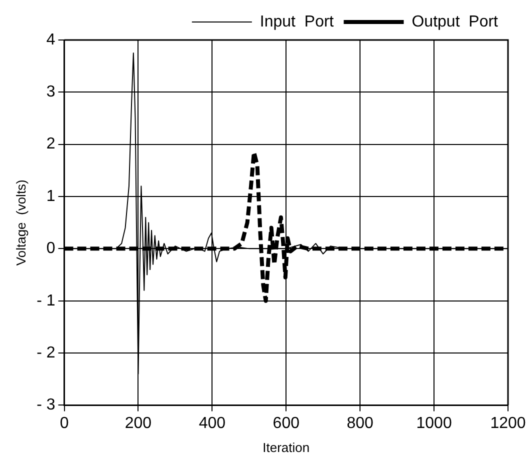  Describe the element at coordinates (46, 301) in the screenshot. I see `y-tick-label: - 1` at that location.